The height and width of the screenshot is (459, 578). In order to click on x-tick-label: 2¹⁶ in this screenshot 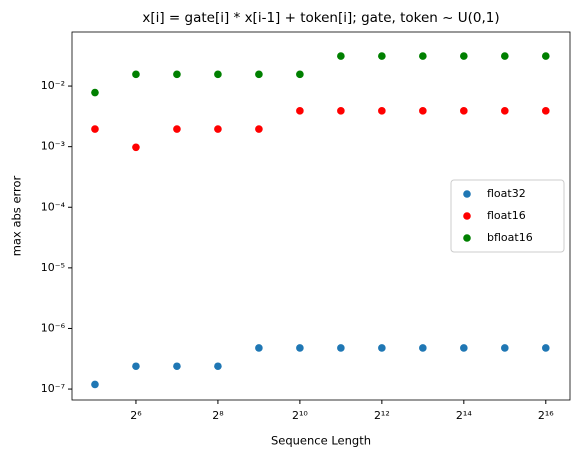, I will do `click(546, 415)`.